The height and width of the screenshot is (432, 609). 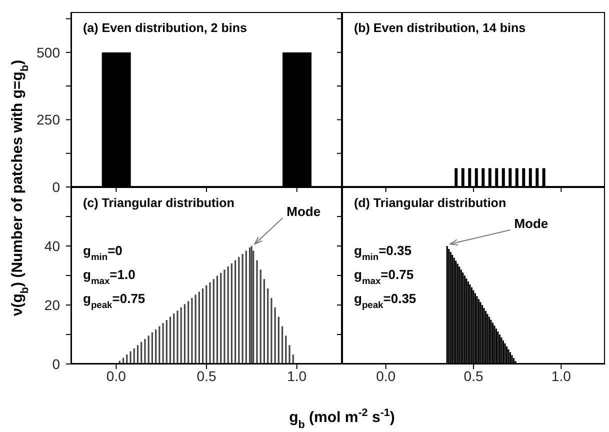 I want to click on annotation: g$_{min}$=0, so click(x=102, y=252).